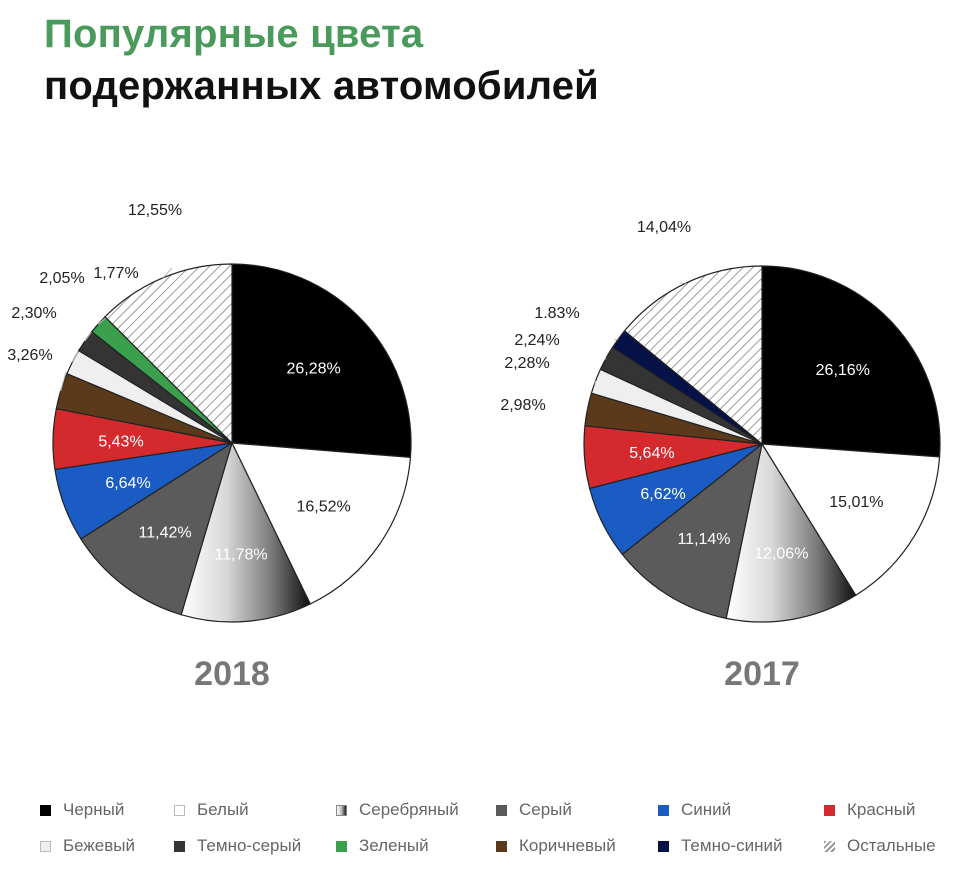 This screenshot has height=890, width=978. Describe the element at coordinates (255, 810) in the screenshot. I see `legend-item-белый: Белый` at that location.